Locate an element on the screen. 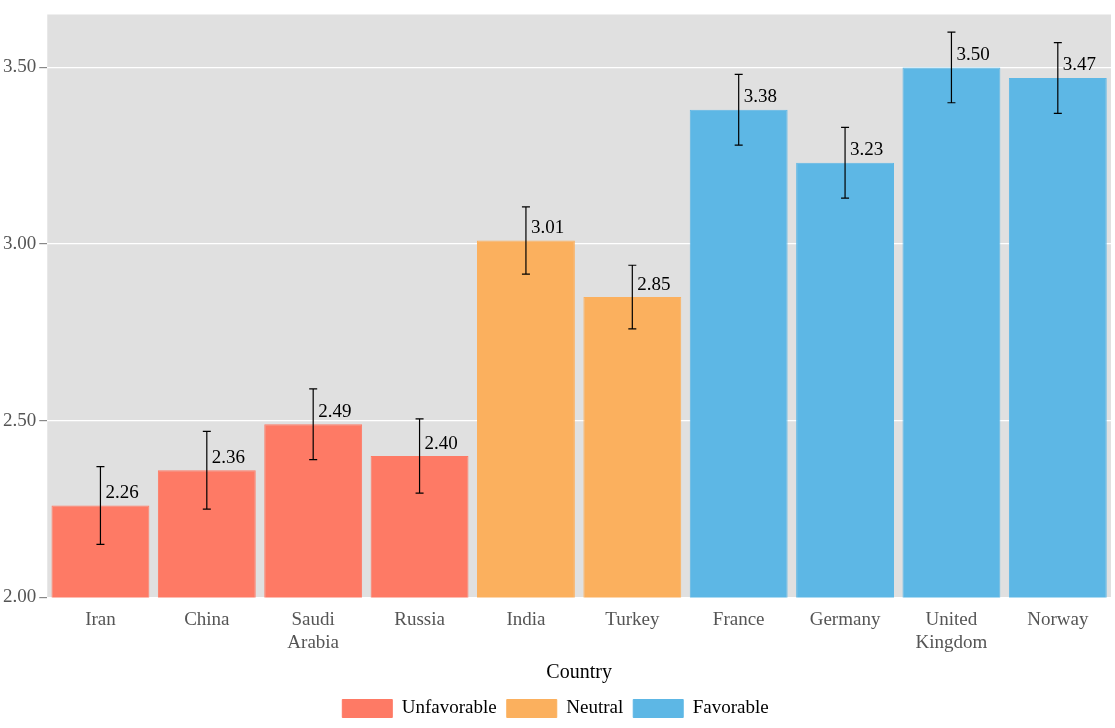 The image size is (1115, 728). data-label: 2.36 is located at coordinates (228, 456).